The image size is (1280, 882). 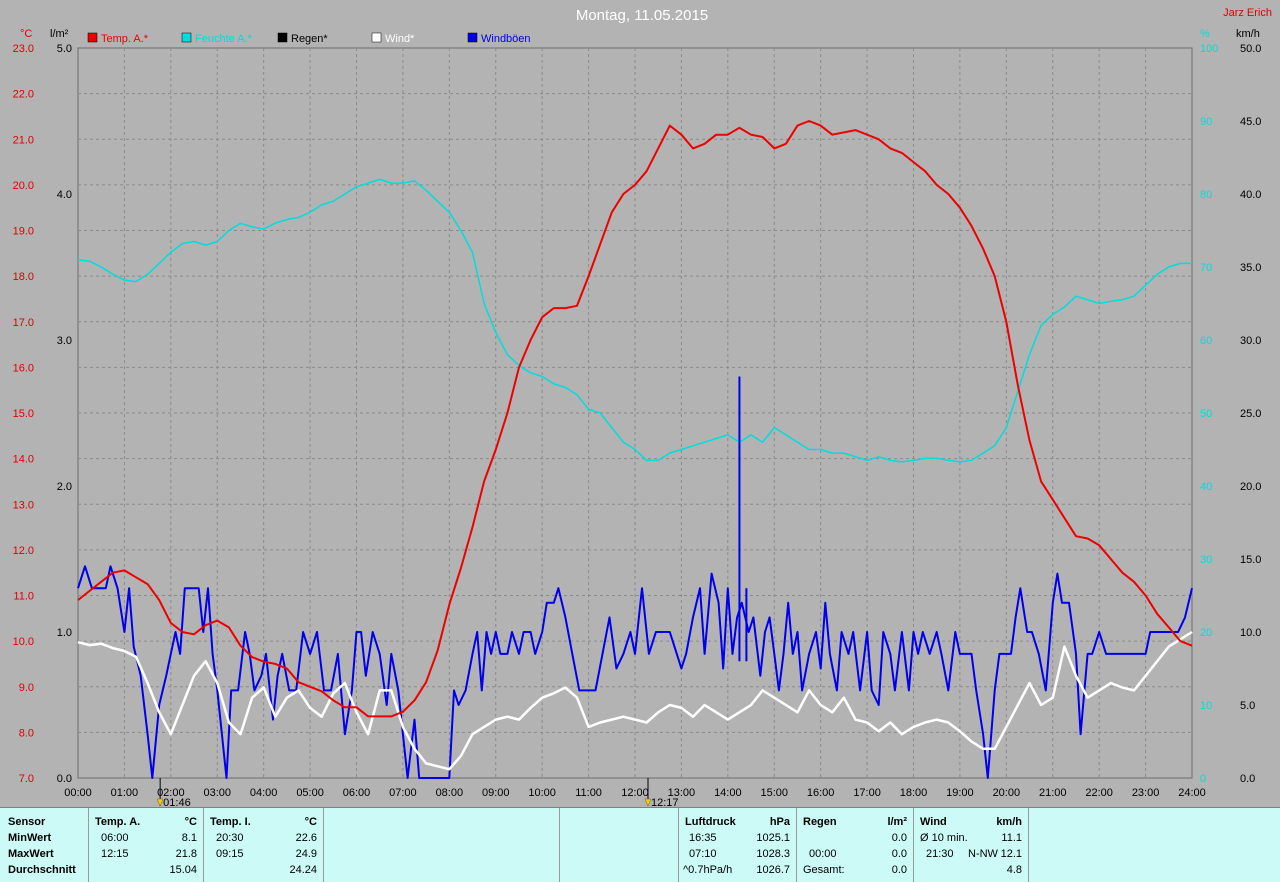 I want to click on pressure-min-time: 16:35, so click(x=703, y=838).